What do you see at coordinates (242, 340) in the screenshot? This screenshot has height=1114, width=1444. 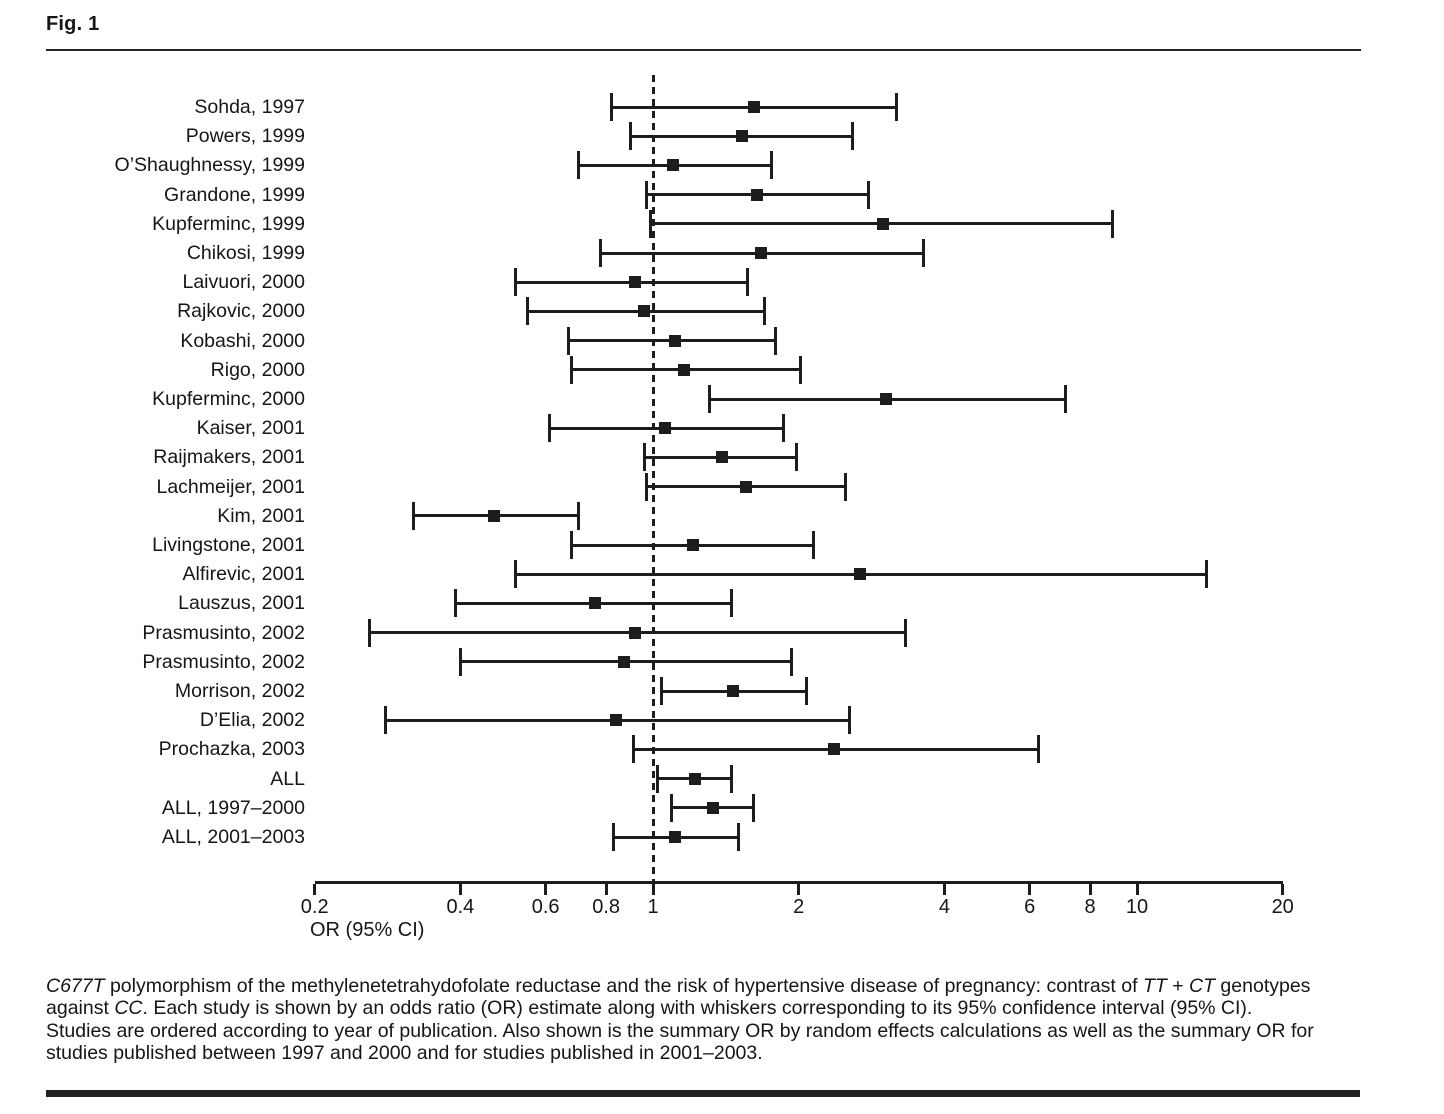 I see `study-label: Kobashi, 2000` at bounding box center [242, 340].